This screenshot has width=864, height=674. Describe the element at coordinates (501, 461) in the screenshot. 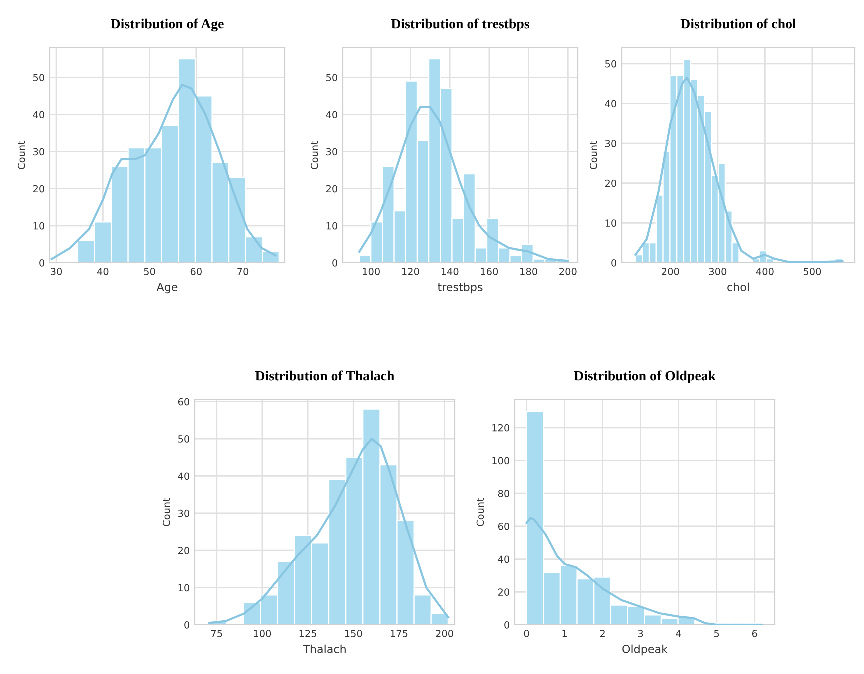

I see `y-tick-label: 100` at that location.